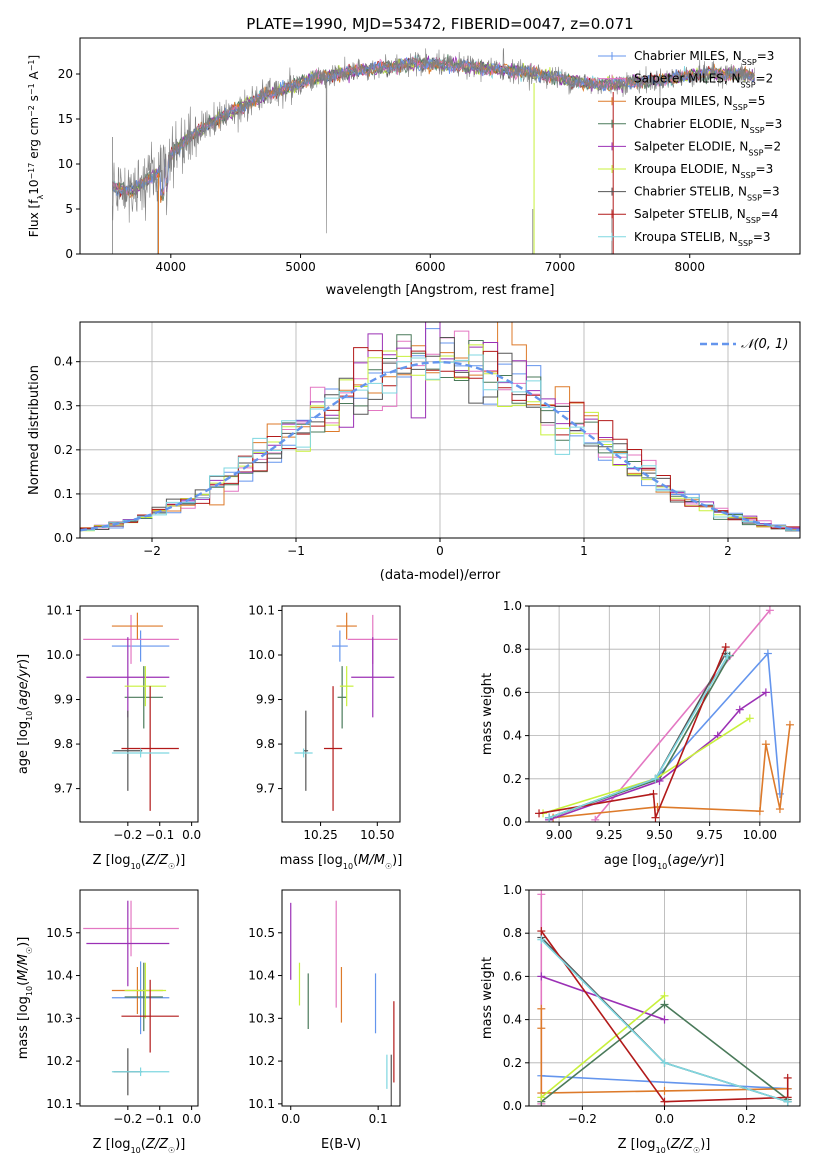  What do you see at coordinates (59, 933) in the screenshot?
I see `y-tick-label: 10.5` at bounding box center [59, 933].